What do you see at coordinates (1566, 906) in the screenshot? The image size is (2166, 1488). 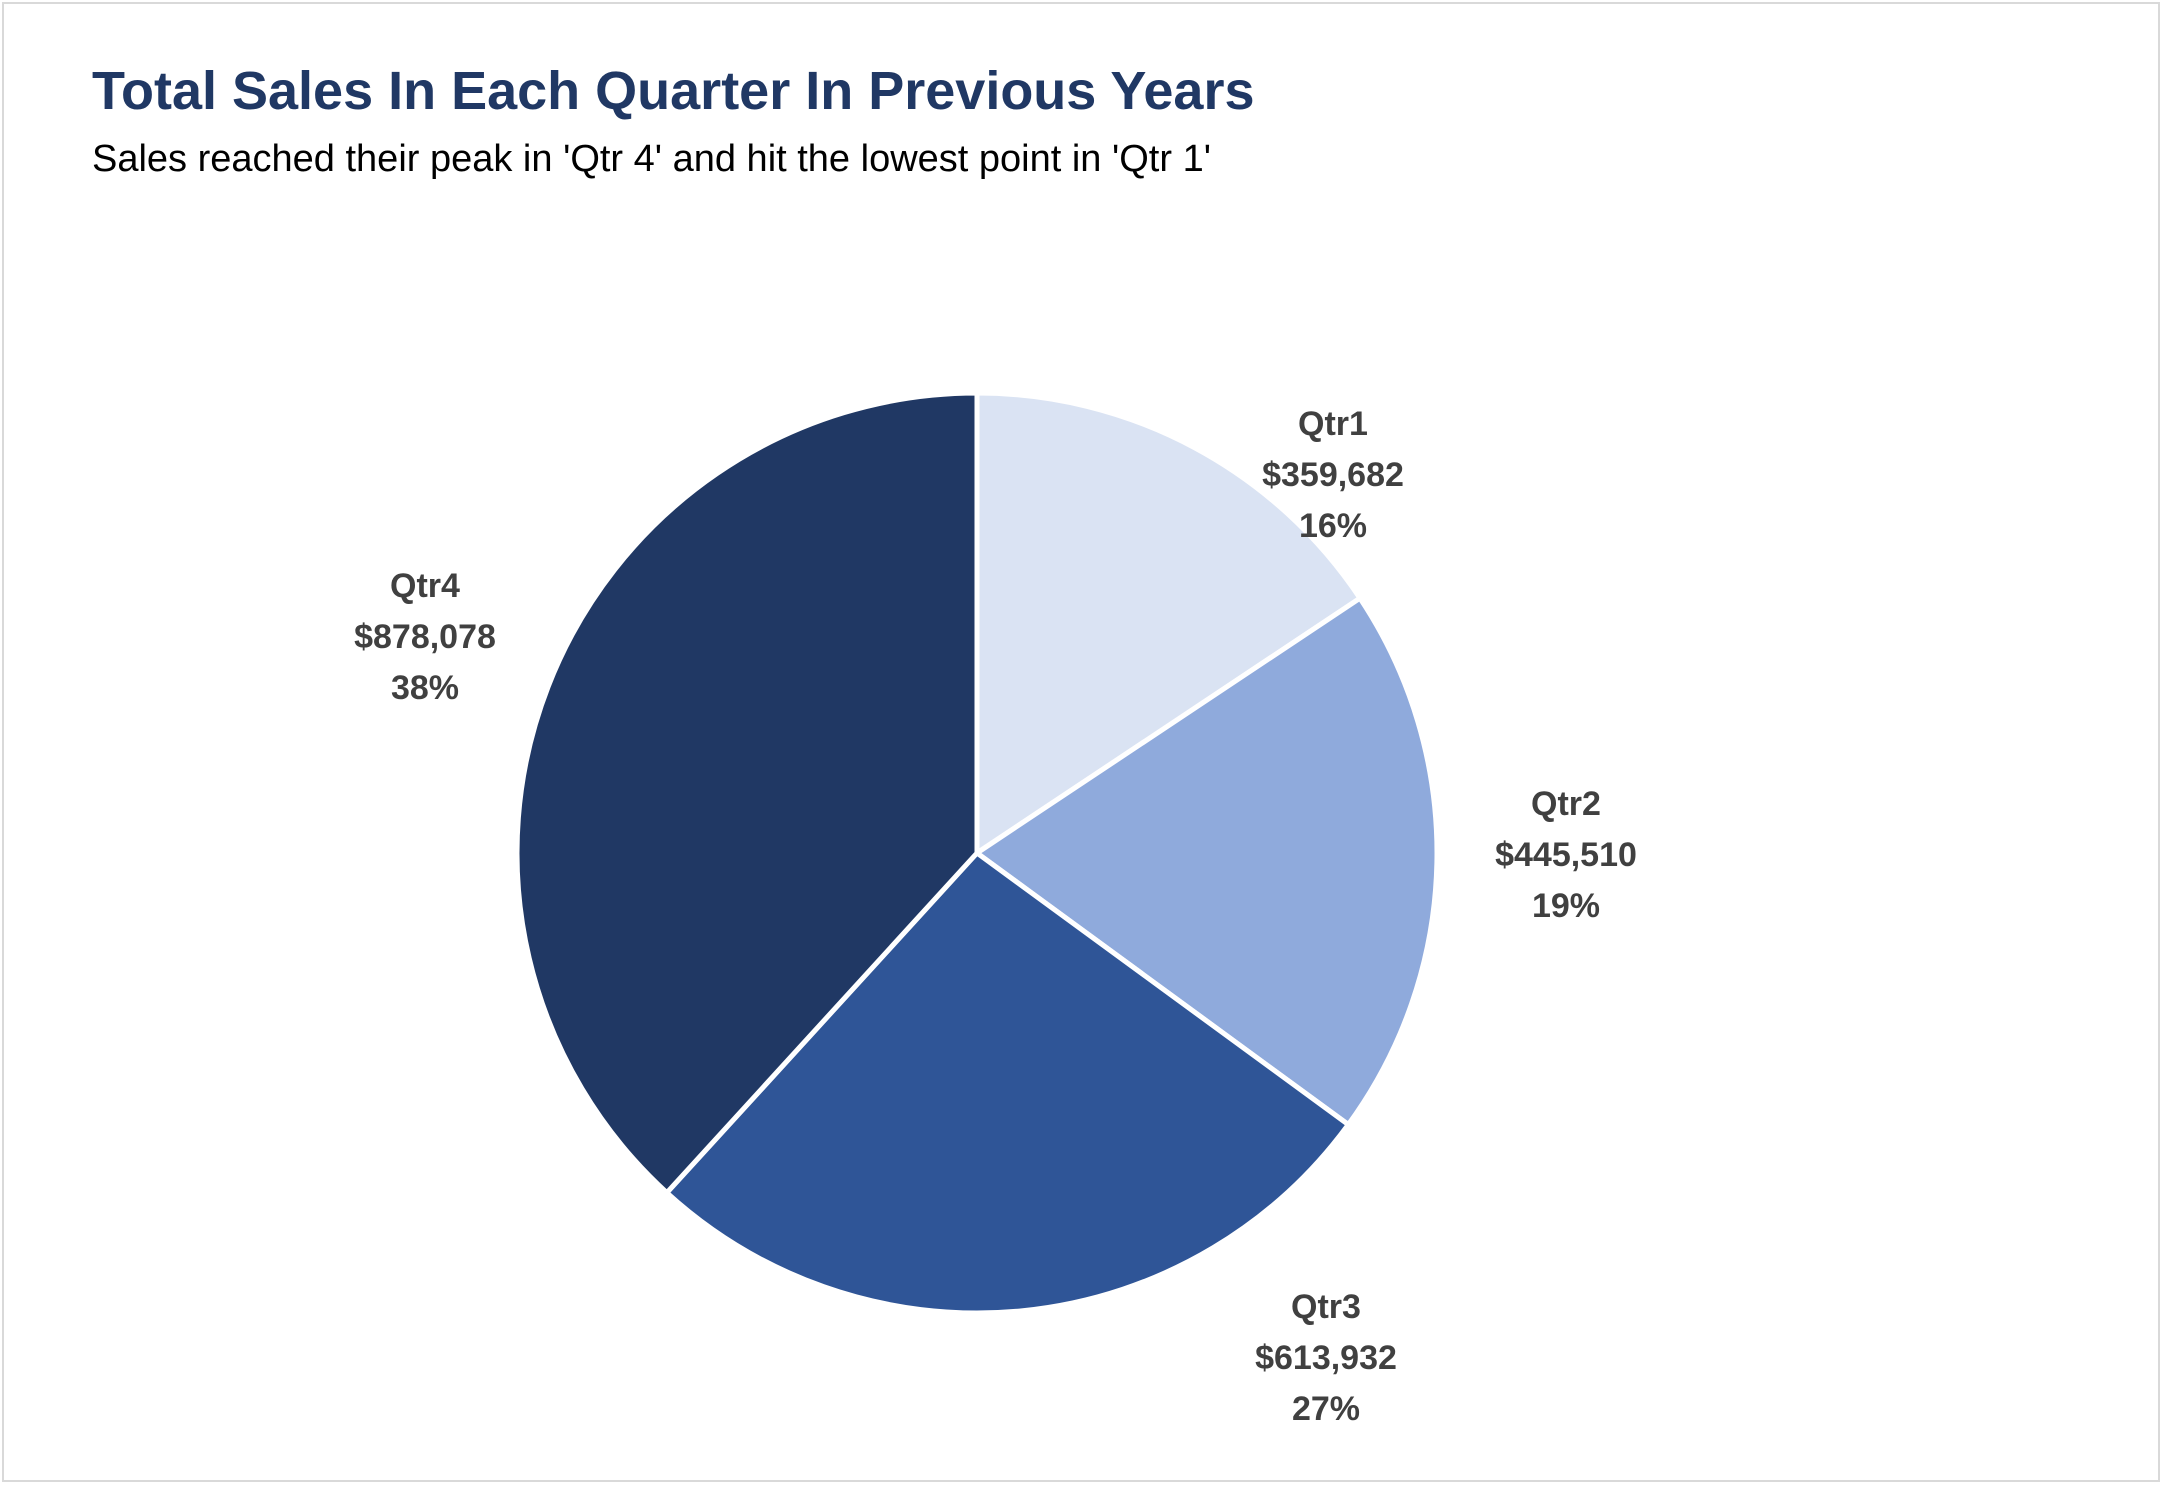 I see `data-label-percent: 19%` at bounding box center [1566, 906].